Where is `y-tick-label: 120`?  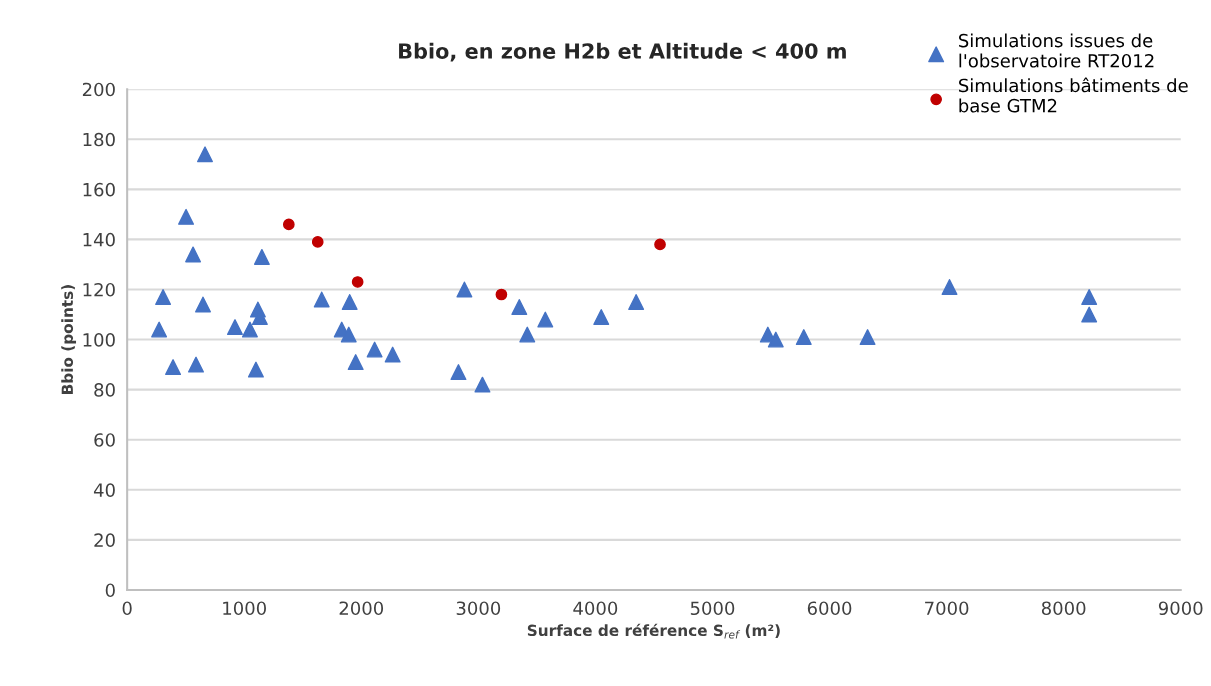
y-tick-label: 120 is located at coordinates (99, 289).